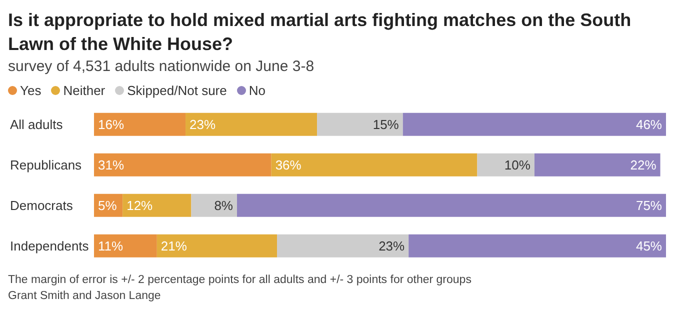  Describe the element at coordinates (37, 124) in the screenshot. I see `y-tick-label: All adults` at that location.